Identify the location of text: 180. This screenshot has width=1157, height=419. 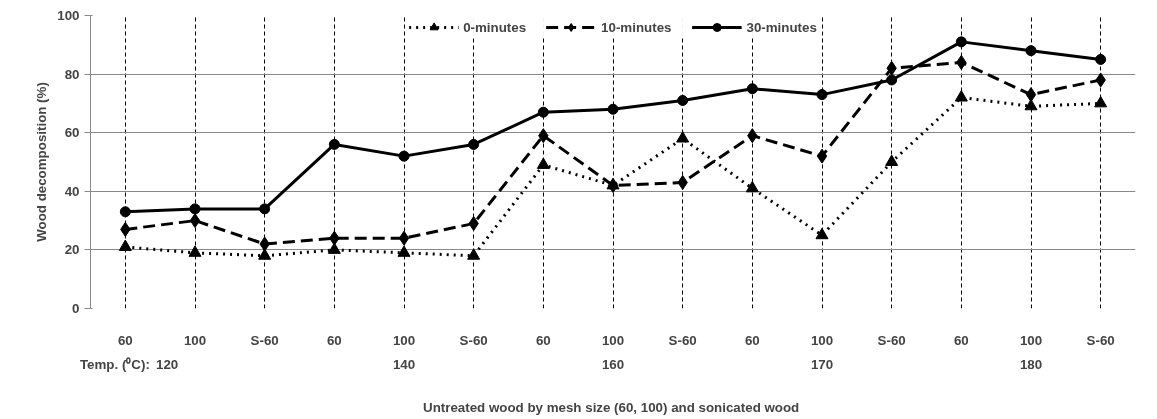
(1031, 364).